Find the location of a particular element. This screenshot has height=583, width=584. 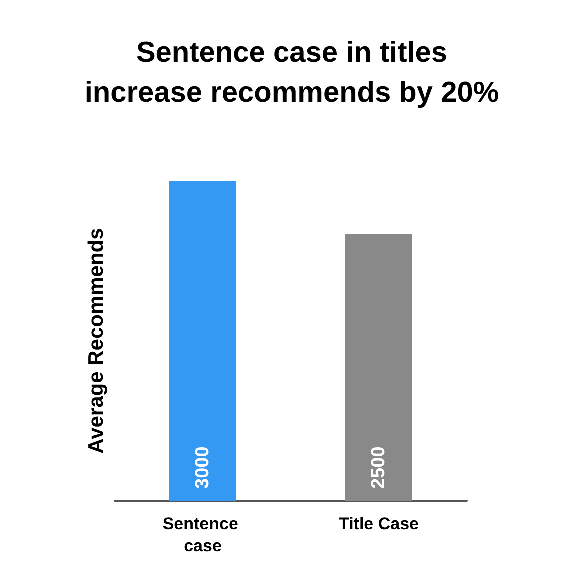

y-axis-title: Average Recommends is located at coordinates (96, 341).